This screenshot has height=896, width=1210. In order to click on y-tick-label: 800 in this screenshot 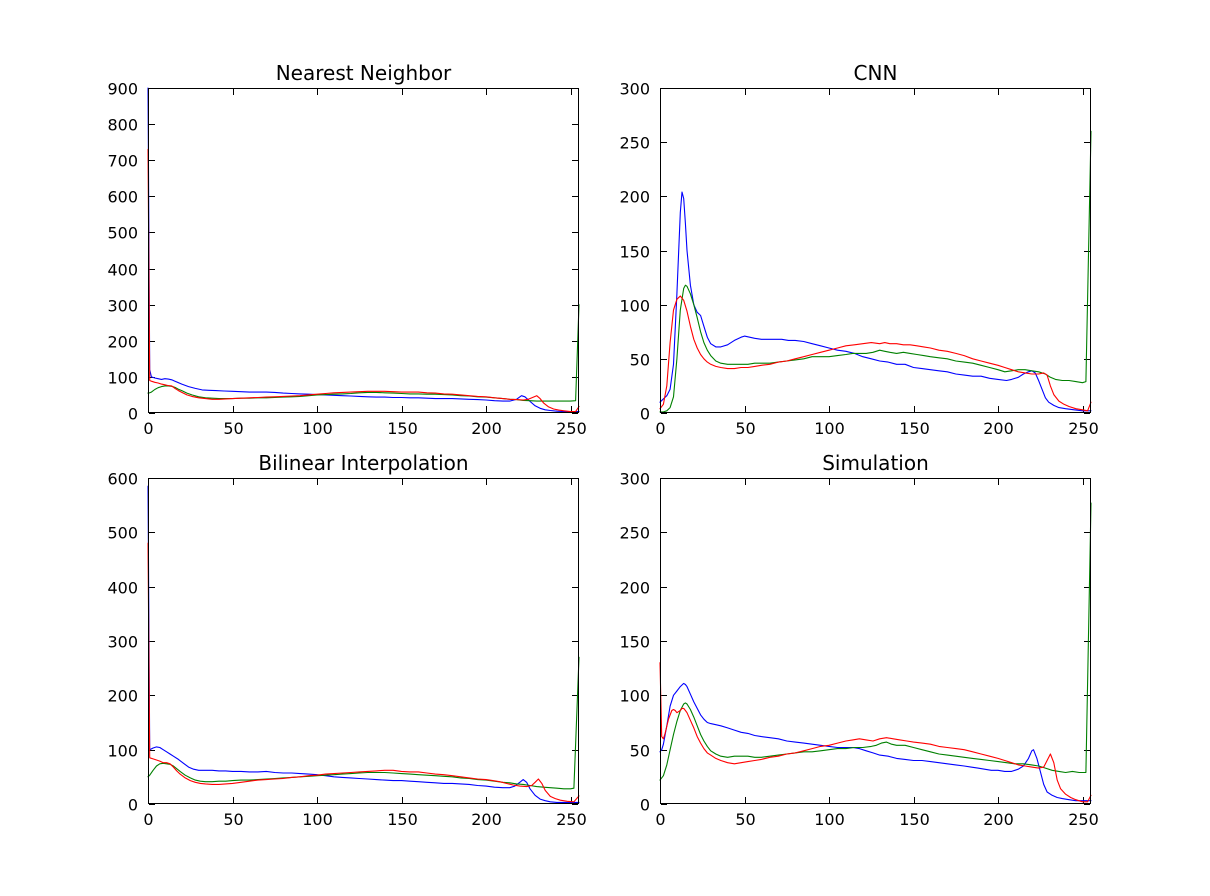, I will do `click(122, 125)`.